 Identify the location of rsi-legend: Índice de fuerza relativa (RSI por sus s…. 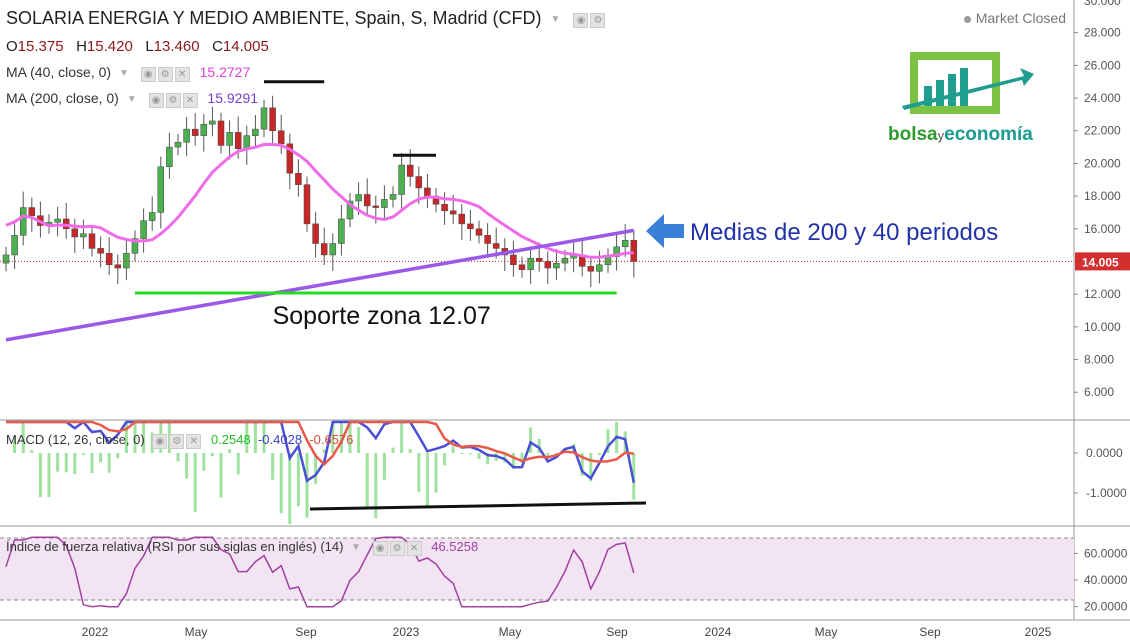
(242, 547).